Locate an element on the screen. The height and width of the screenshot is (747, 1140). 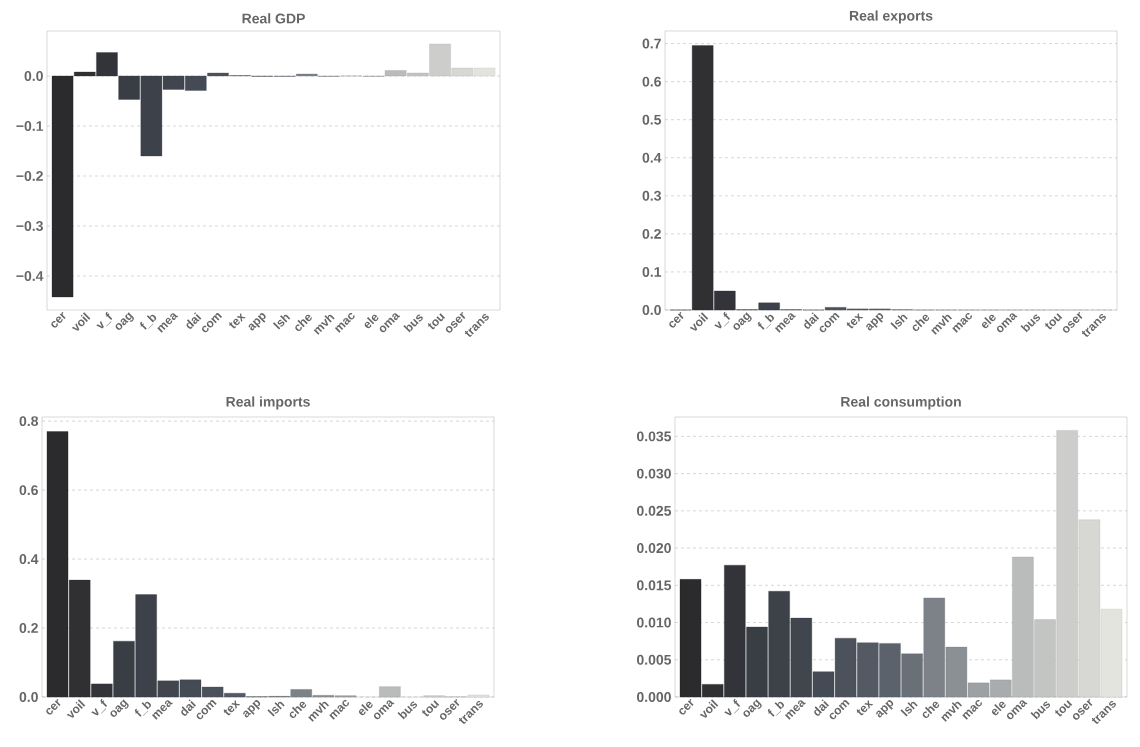
y-tick-label: 0.8 is located at coordinates (29, 421).